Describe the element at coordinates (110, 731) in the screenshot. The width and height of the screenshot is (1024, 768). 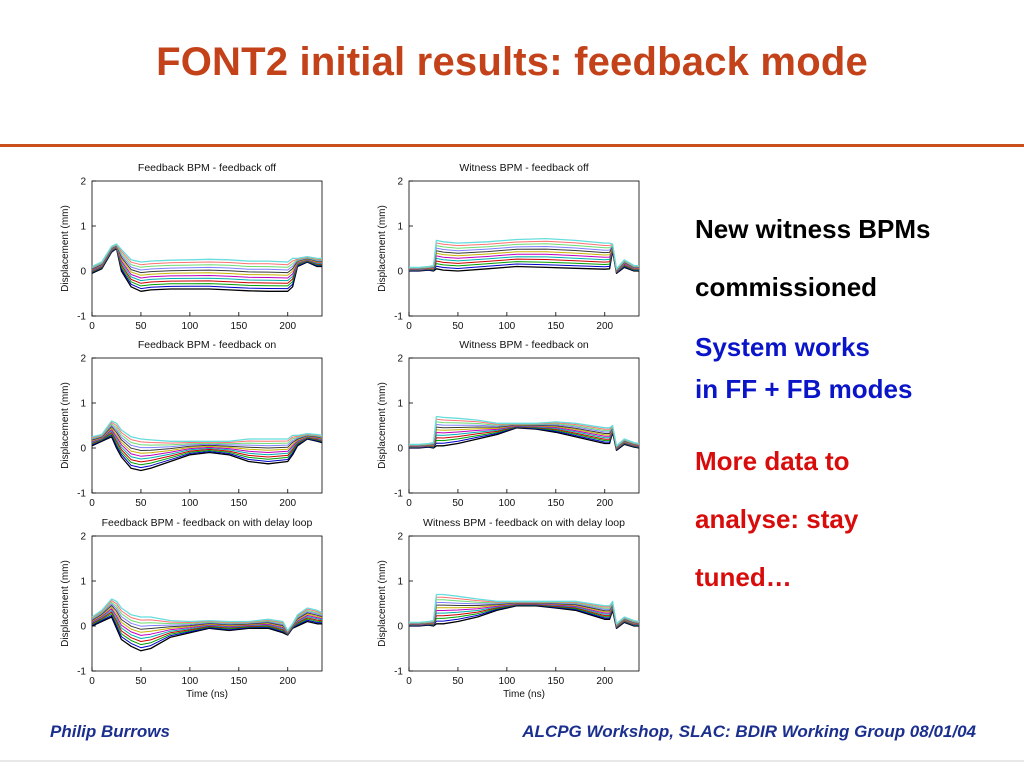
I see `footer-author: Philip Burrows` at that location.